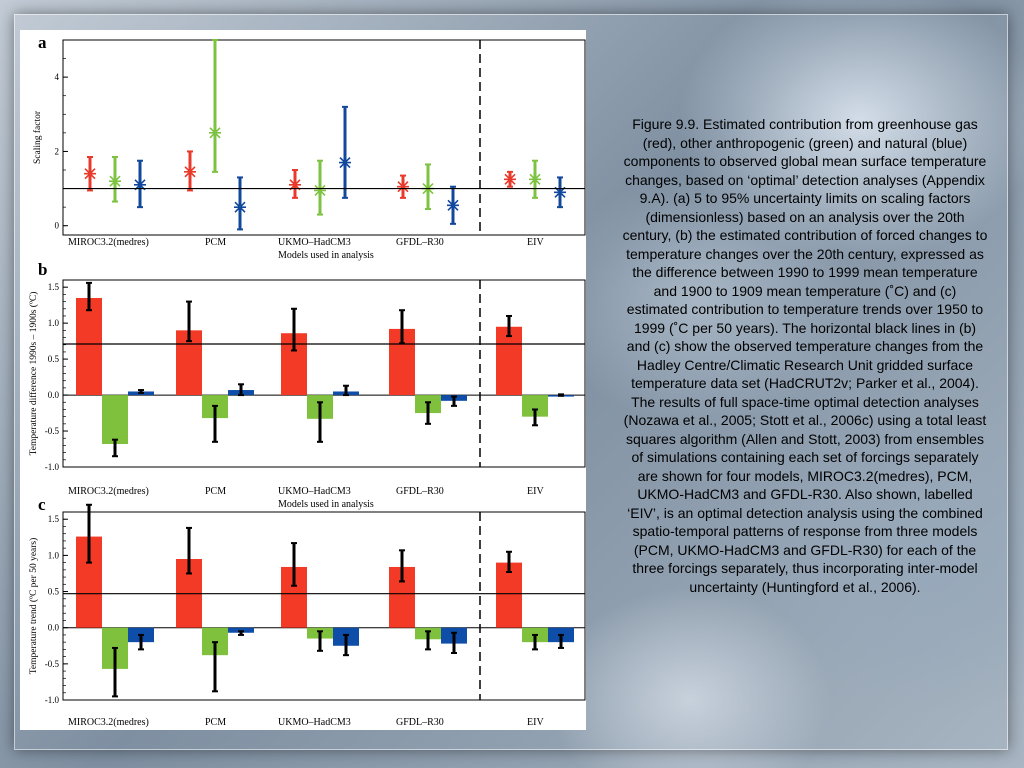 This screenshot has width=1024, height=768. I want to click on y-axis-label: Scaling factor, so click(37, 137).